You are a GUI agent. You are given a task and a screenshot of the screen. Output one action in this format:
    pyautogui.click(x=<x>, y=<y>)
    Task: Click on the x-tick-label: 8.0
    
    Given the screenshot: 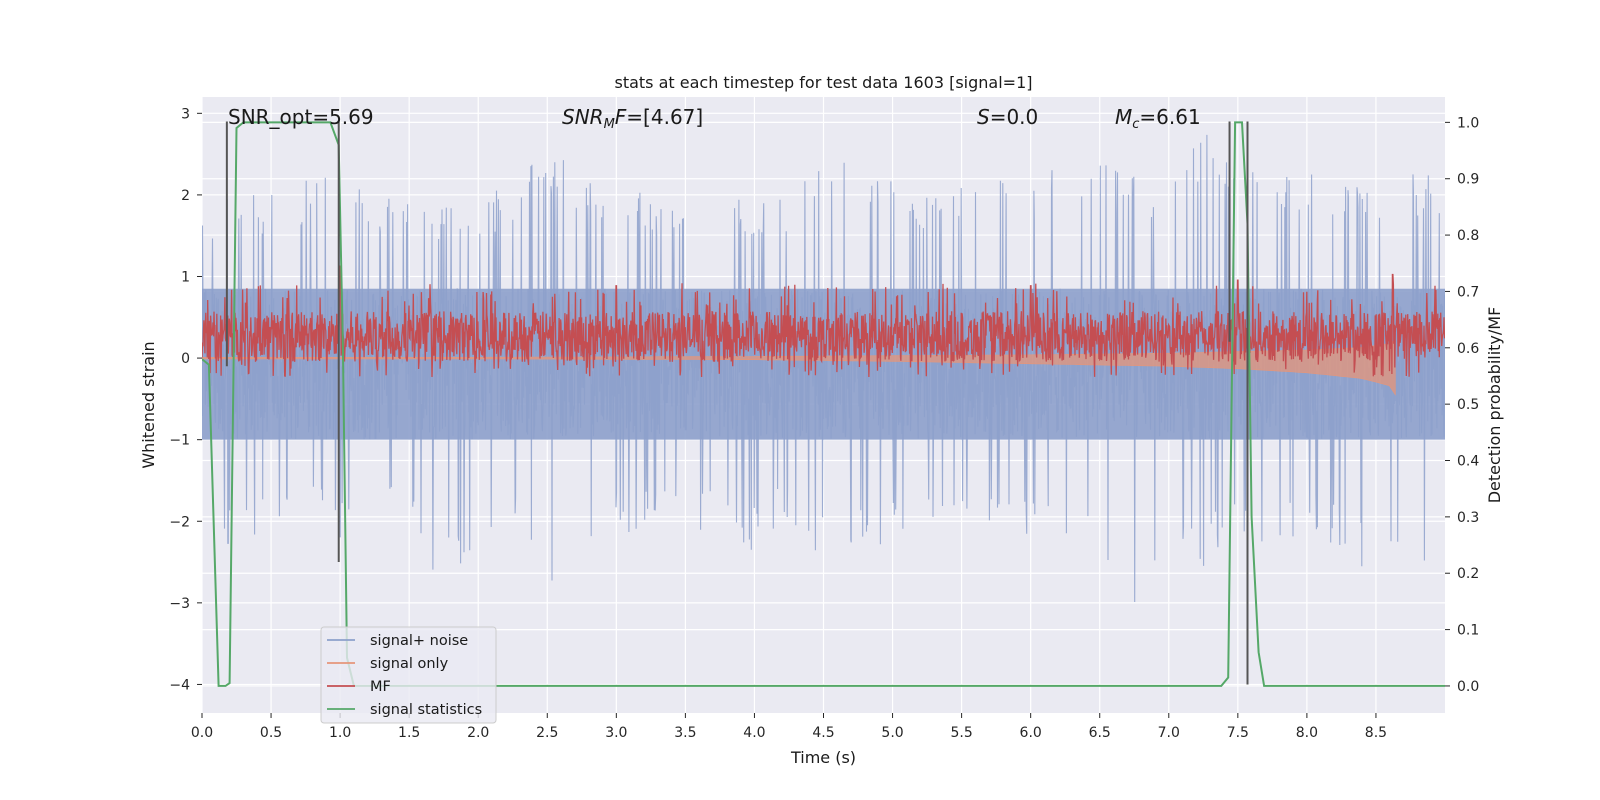 What is the action you would take?
    pyautogui.click(x=1307, y=733)
    